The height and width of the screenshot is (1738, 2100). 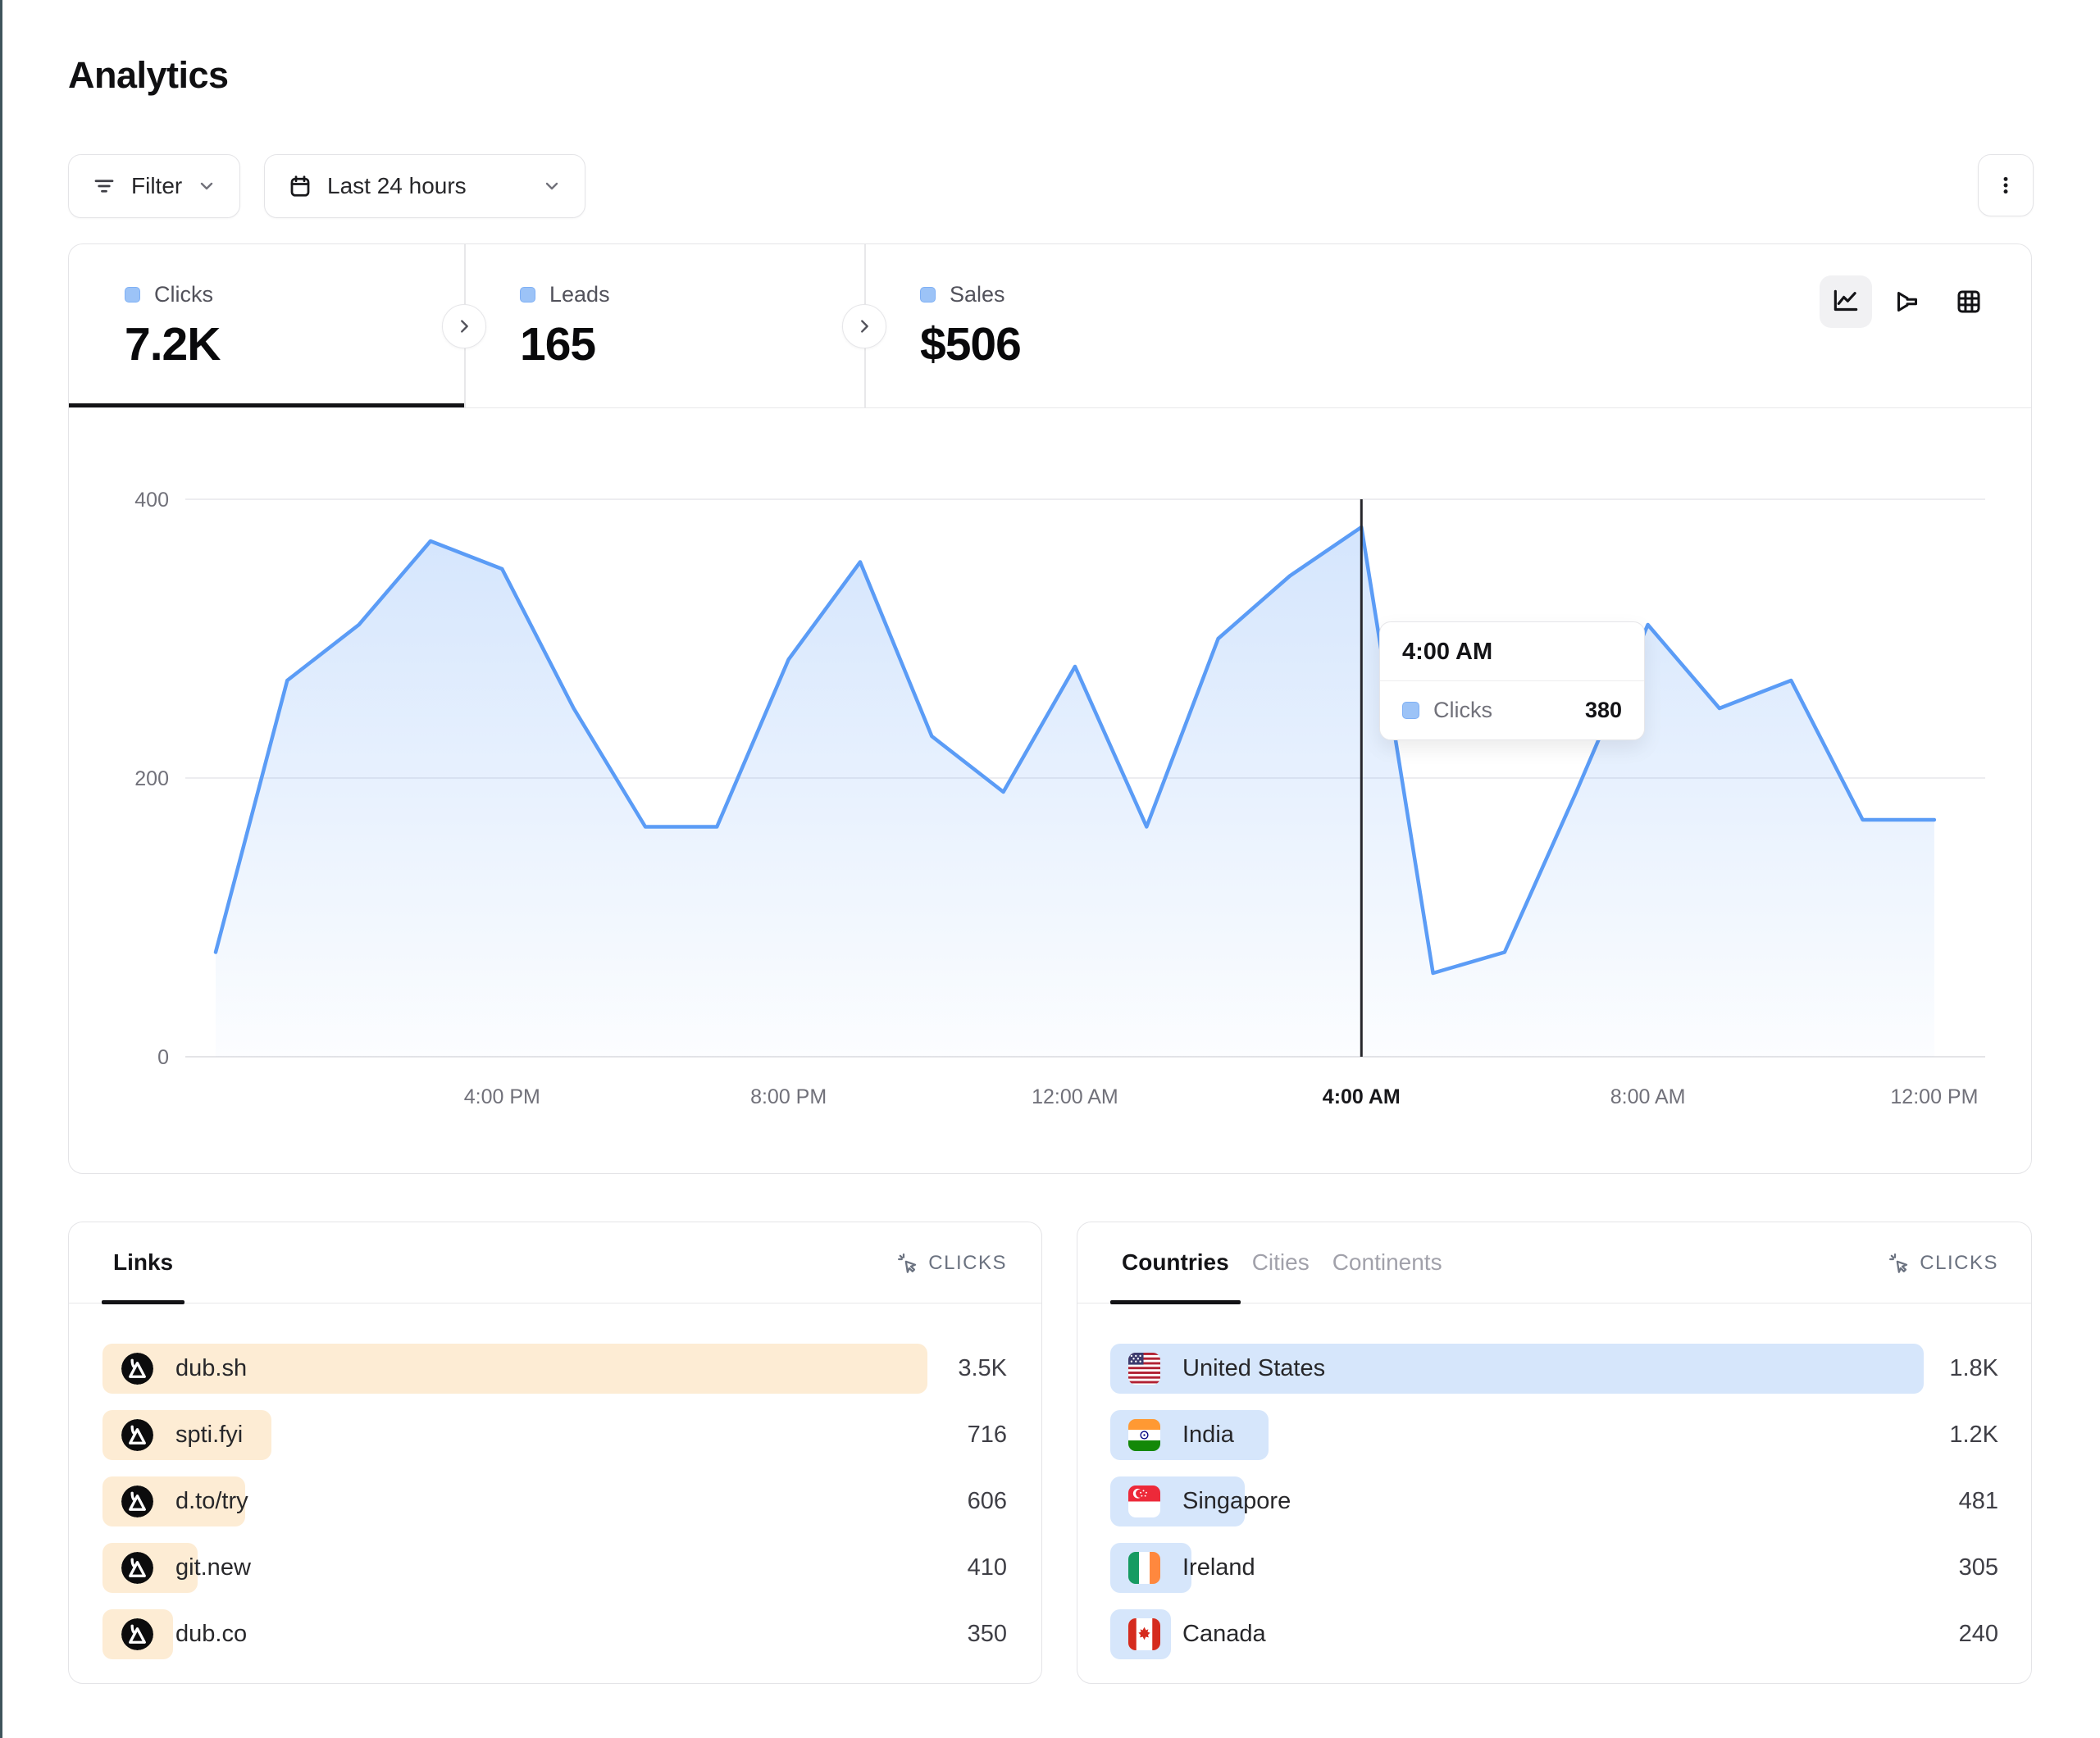 What do you see at coordinates (211, 1634) in the screenshot?
I see `row-label: dub.co` at bounding box center [211, 1634].